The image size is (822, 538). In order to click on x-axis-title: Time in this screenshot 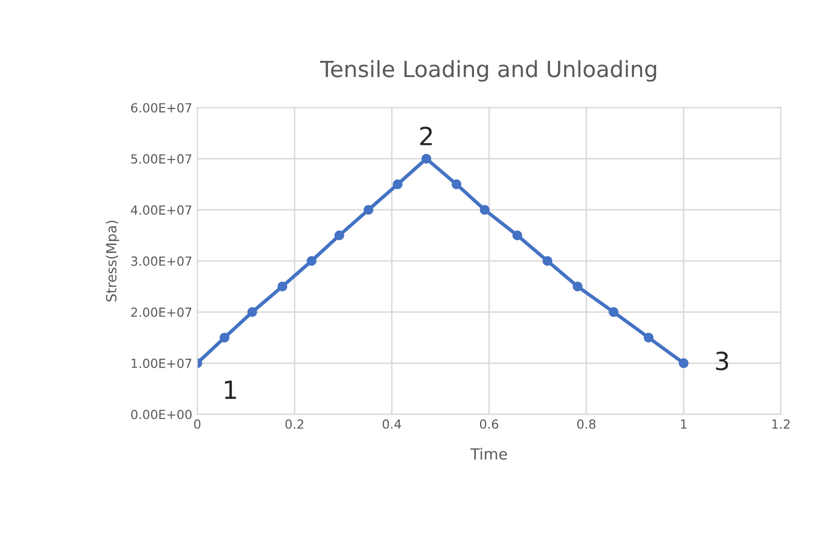, I will do `click(488, 454)`.